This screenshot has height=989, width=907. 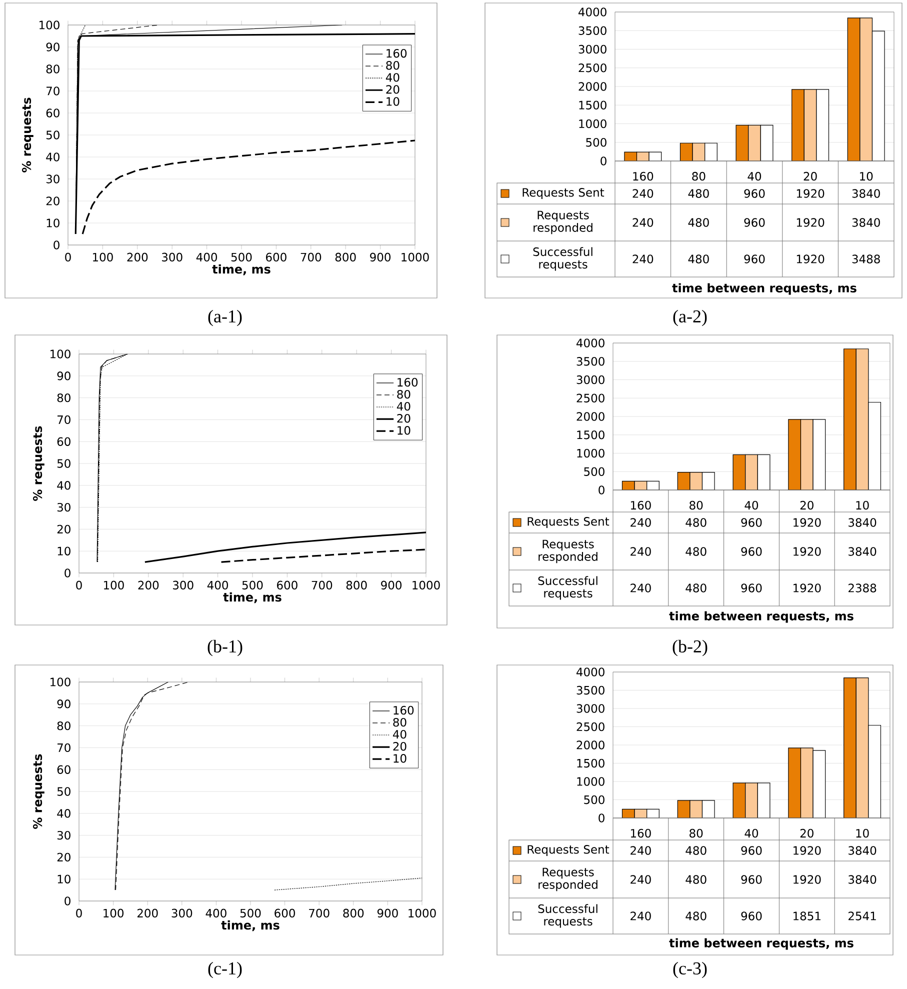 What do you see at coordinates (380, 257) in the screenshot?
I see `x-tick-label: 900` at bounding box center [380, 257].